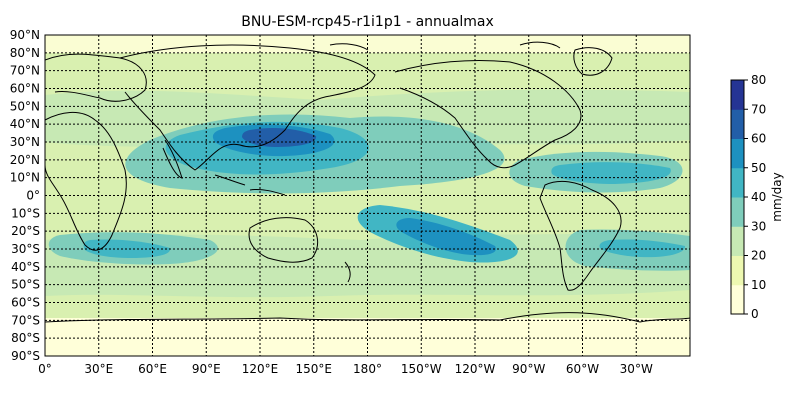 The height and width of the screenshot is (406, 800). Describe the element at coordinates (642, 248) in the screenshot. I see `south-atlantic-core` at that location.